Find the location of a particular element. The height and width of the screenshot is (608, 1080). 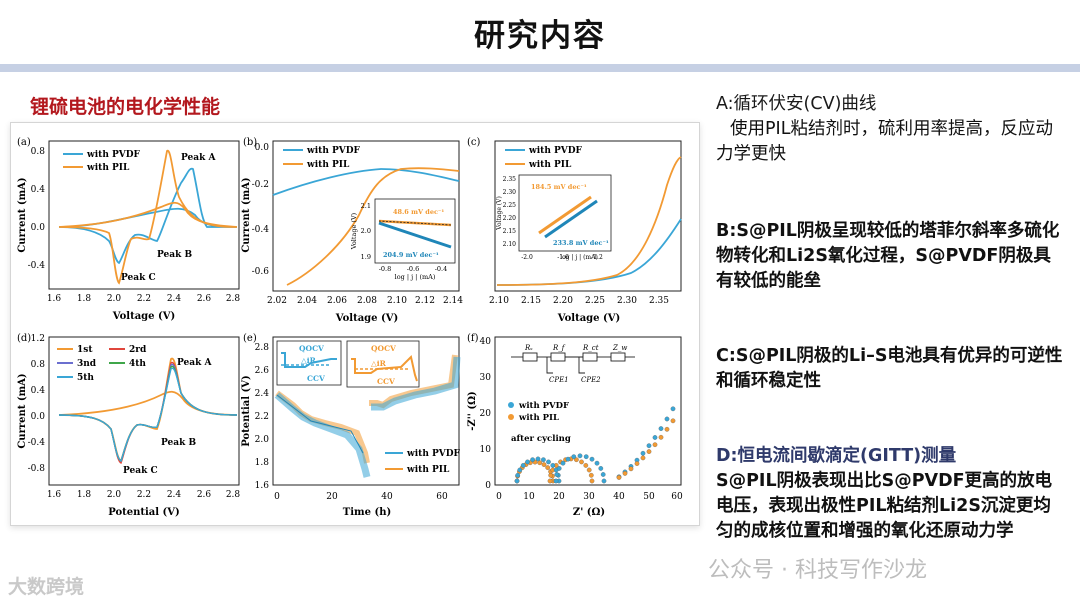

panel-b-xtick: 2.14 is located at coordinates (453, 301).